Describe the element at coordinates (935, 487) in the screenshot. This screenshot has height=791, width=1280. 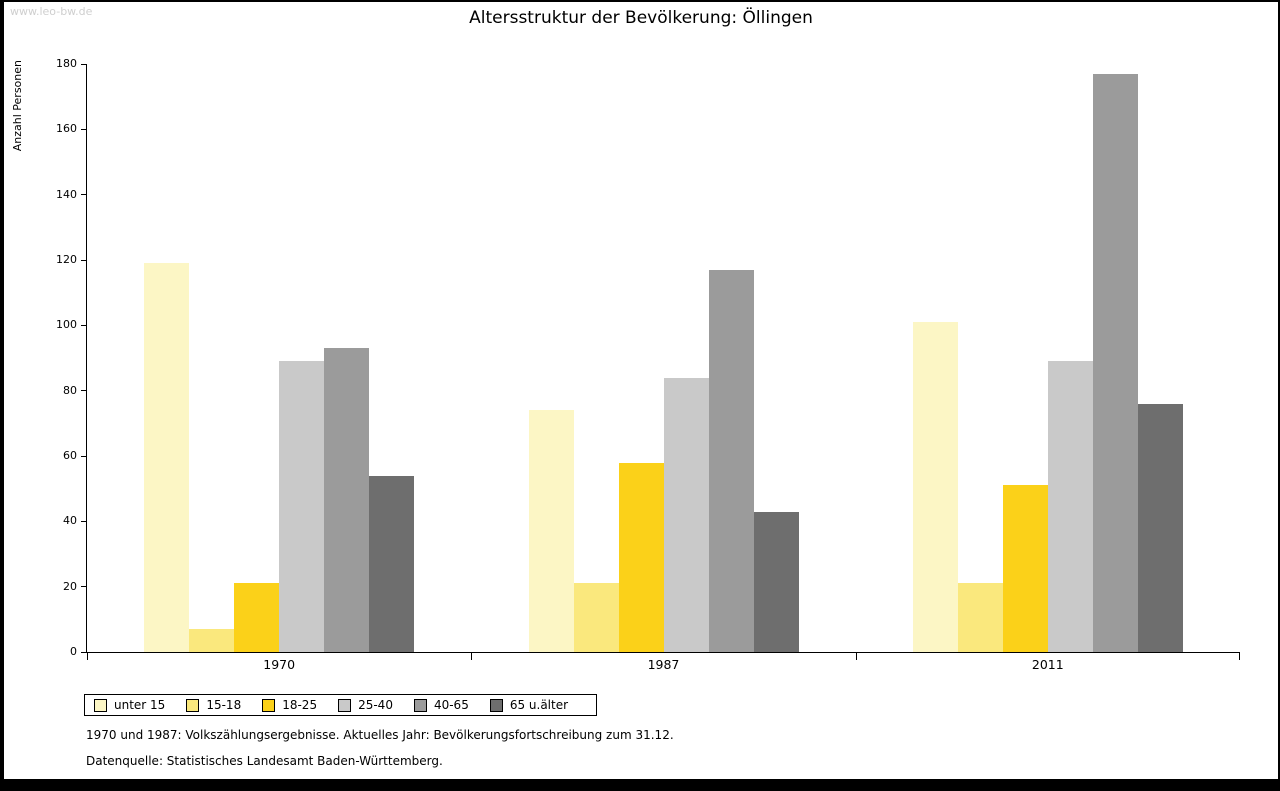
I see `bar-unter-15-2011` at that location.